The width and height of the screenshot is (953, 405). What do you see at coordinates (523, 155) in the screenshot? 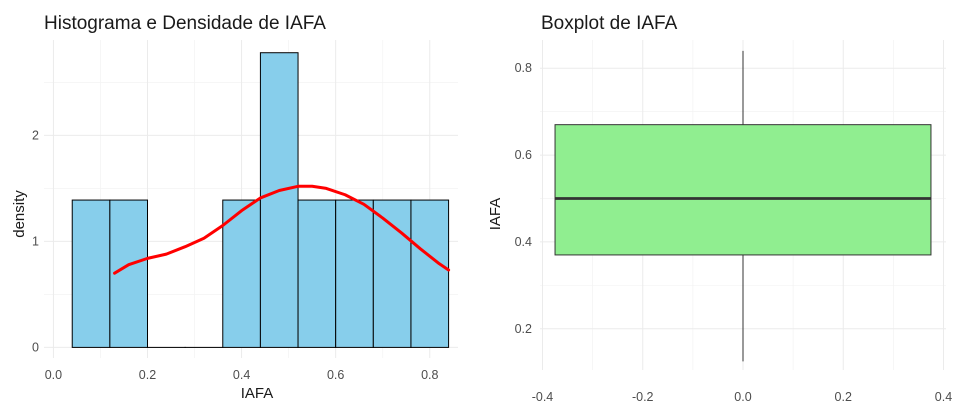
I see `boxplot-y-tick-label: 0.6` at bounding box center [523, 155].